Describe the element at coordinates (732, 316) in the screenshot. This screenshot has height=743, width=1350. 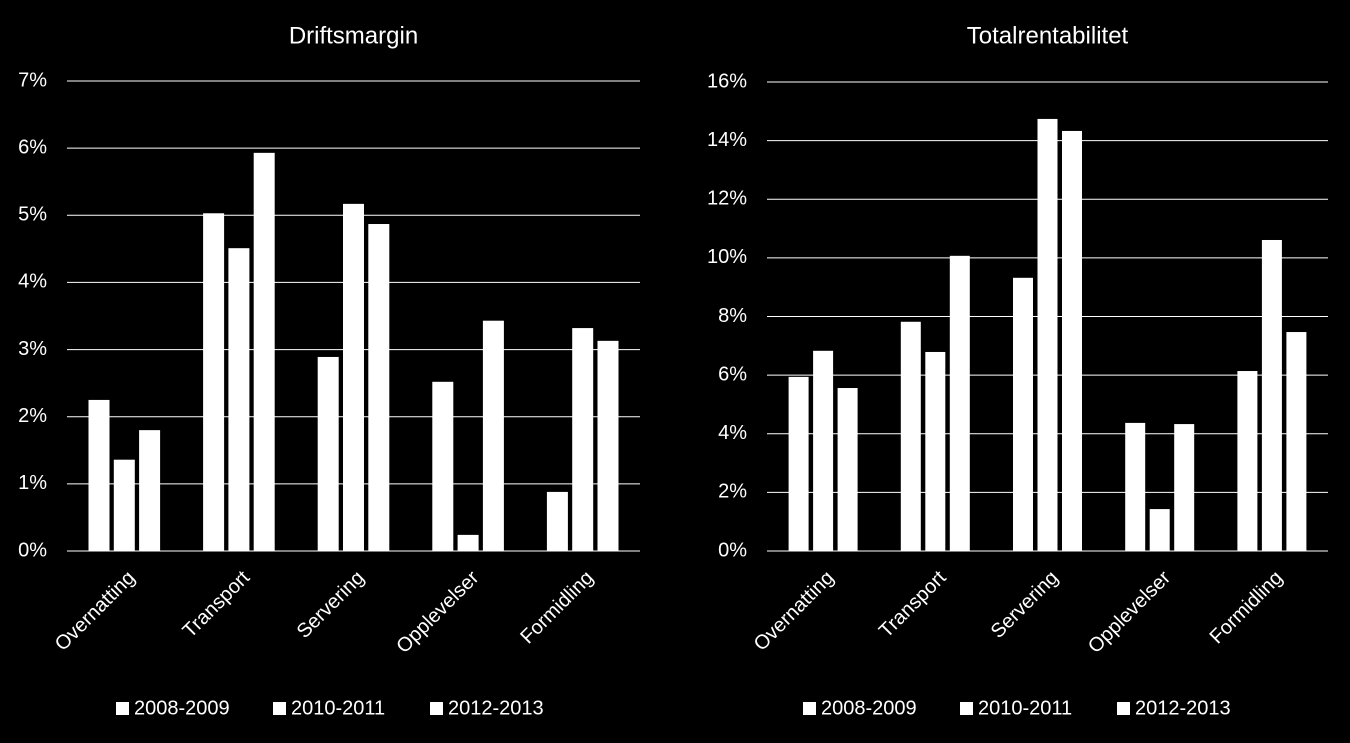
I see `y-tick-label: 8%` at that location.